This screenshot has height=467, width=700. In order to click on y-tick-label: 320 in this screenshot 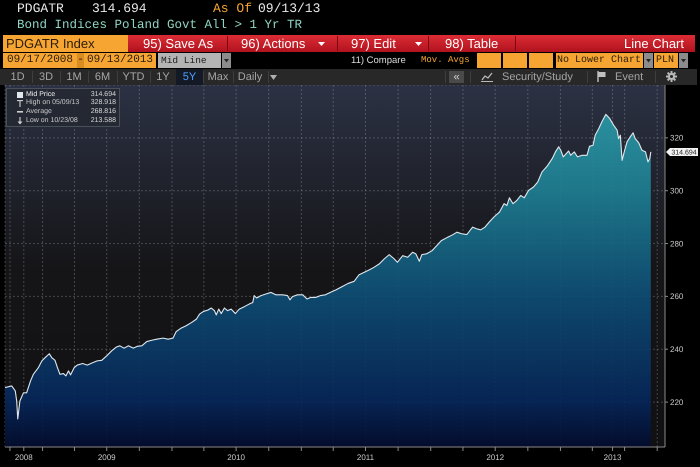, I will do `click(677, 138)`.